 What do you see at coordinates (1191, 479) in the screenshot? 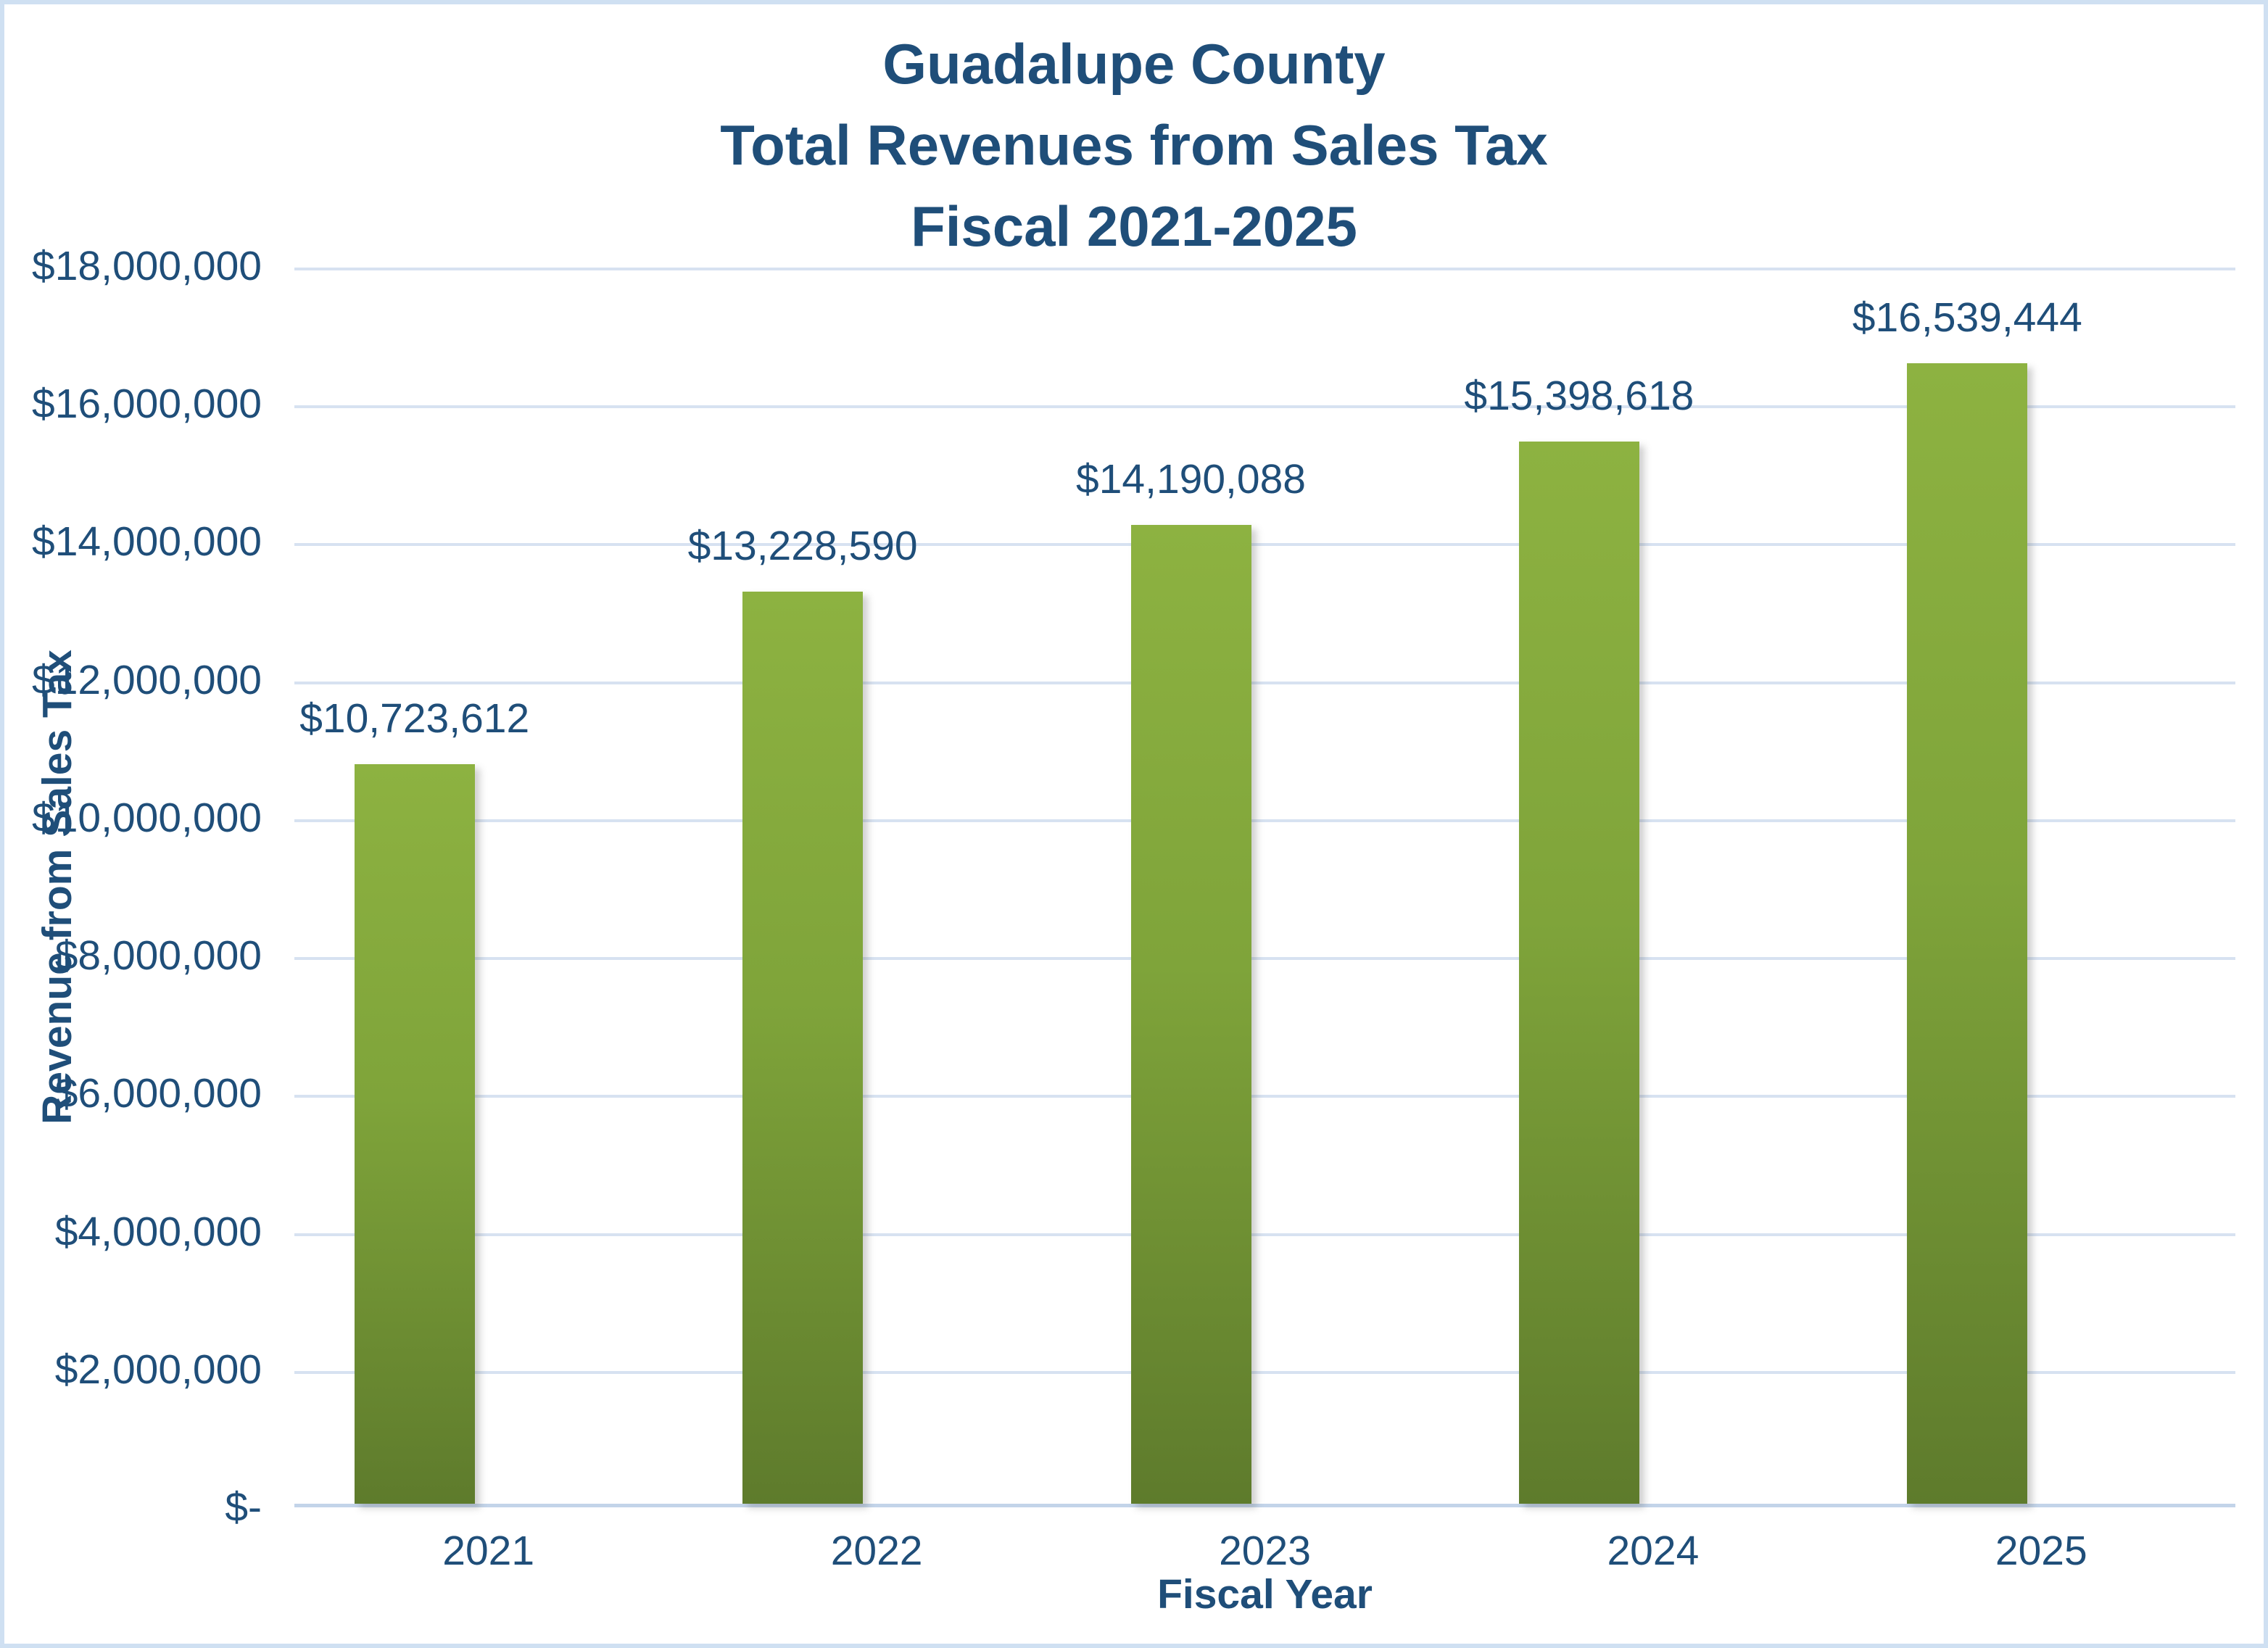
I see `bar-data-label: $14,190,088` at bounding box center [1191, 479].